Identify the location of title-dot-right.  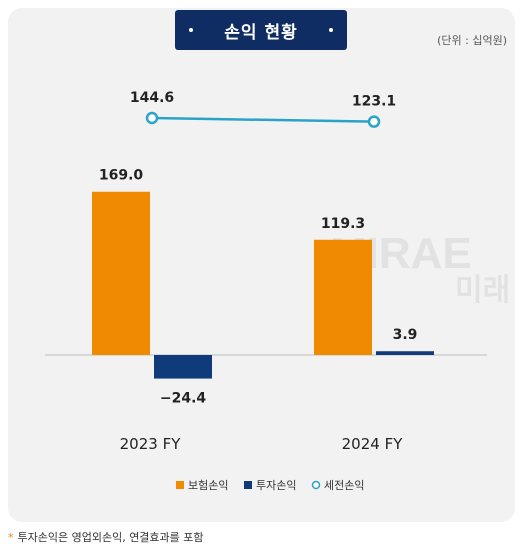
(331, 30).